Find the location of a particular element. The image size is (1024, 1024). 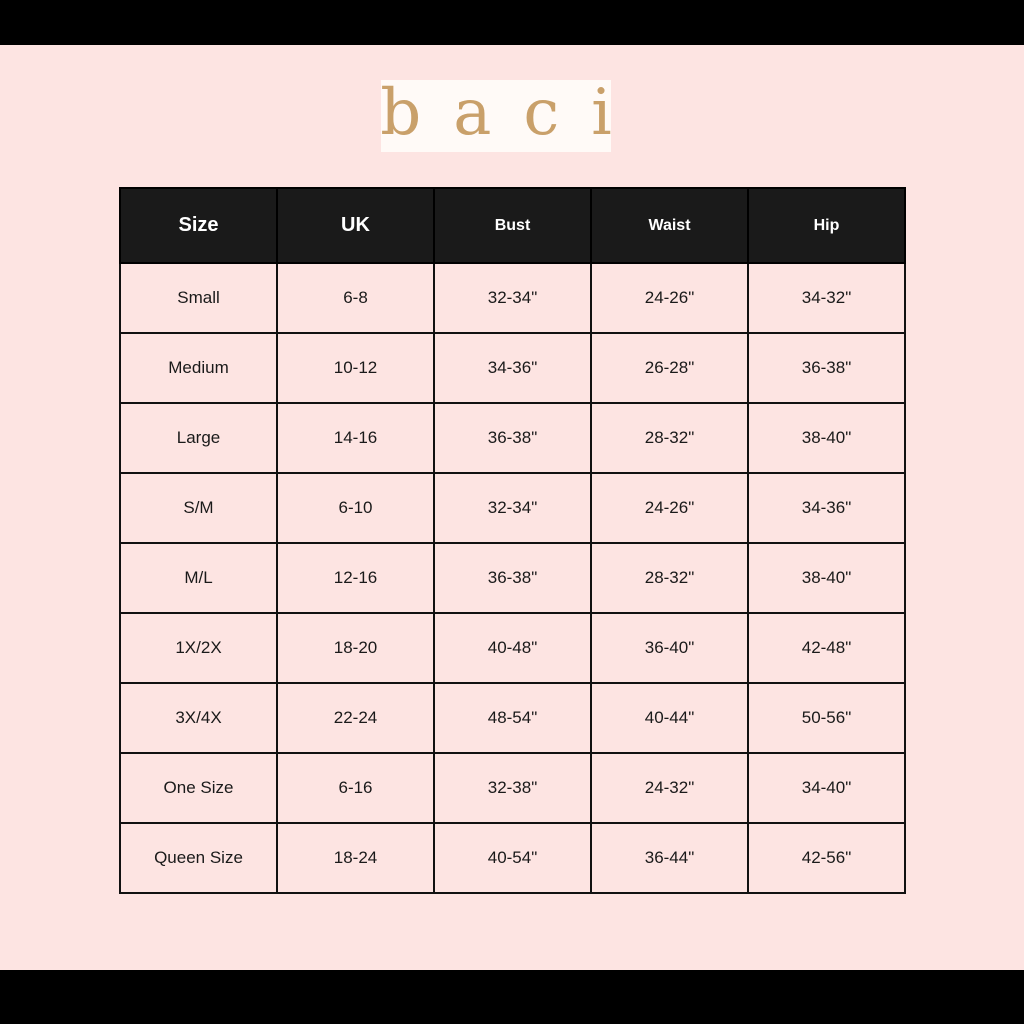

table-cell: 6-16 is located at coordinates (355, 788).